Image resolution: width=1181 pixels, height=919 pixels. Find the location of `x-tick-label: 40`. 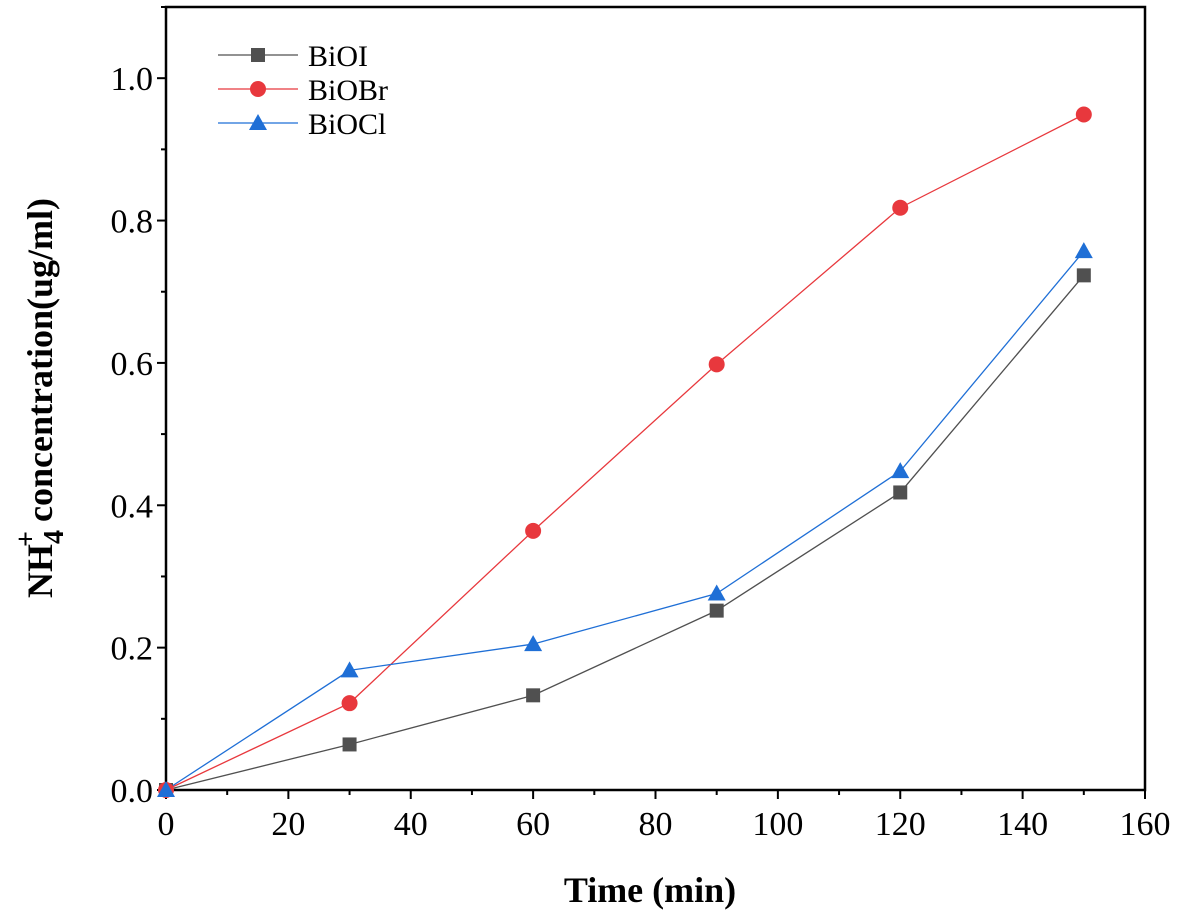

x-tick-label: 40 is located at coordinates (411, 824).